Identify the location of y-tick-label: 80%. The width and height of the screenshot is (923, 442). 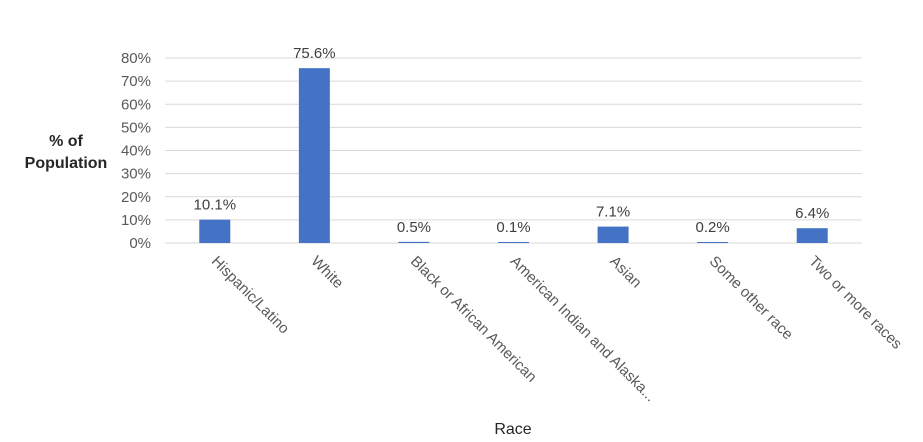
(136, 58).